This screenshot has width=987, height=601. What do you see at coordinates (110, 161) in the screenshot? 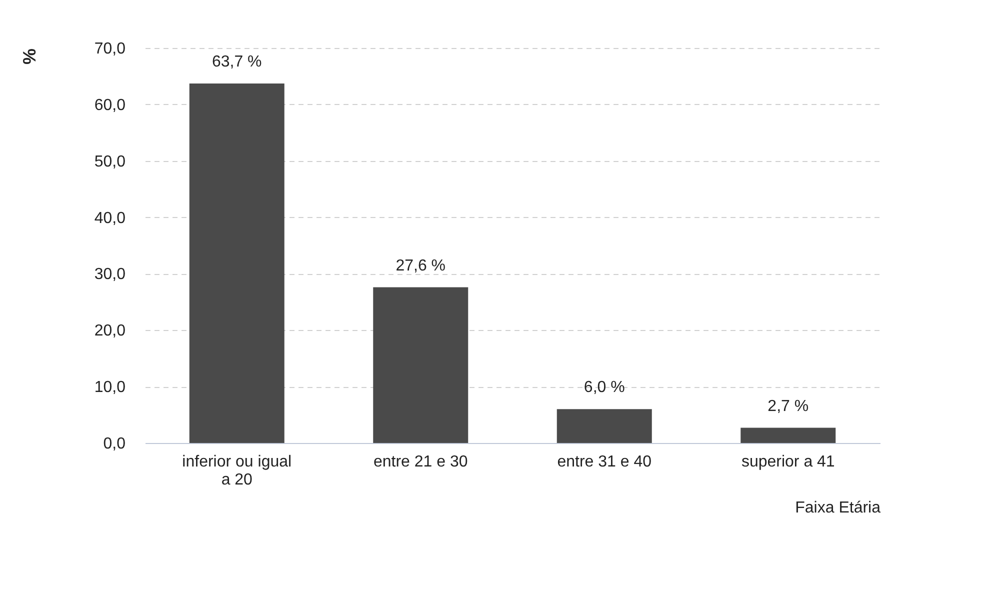
I see `y-tick-label: 50,0` at bounding box center [110, 161].